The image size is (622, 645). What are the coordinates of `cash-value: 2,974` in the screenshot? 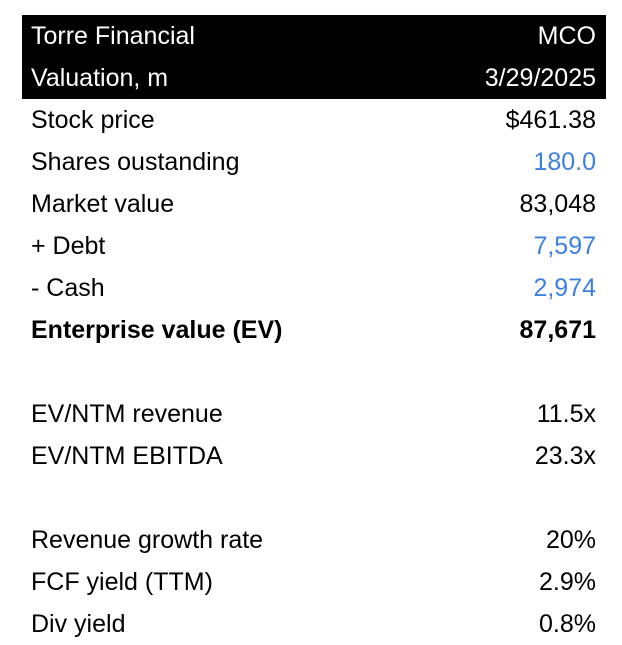 It's located at (564, 287).